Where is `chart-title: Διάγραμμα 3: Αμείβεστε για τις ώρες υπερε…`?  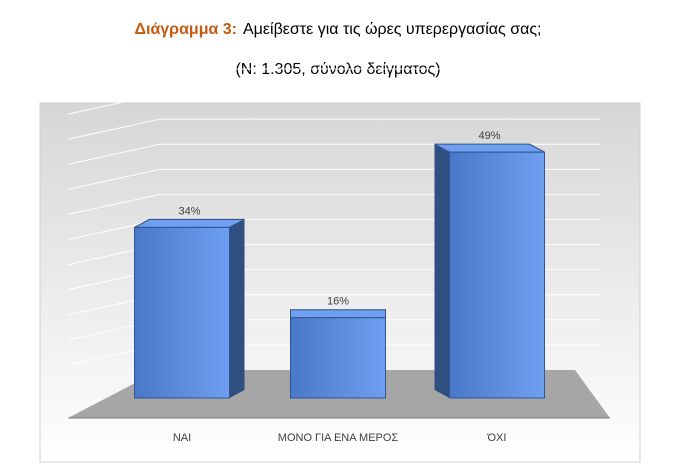 chart-title: Διάγραμμα 3: Αμείβεστε για τις ώρες υπερε… is located at coordinates (338, 29).